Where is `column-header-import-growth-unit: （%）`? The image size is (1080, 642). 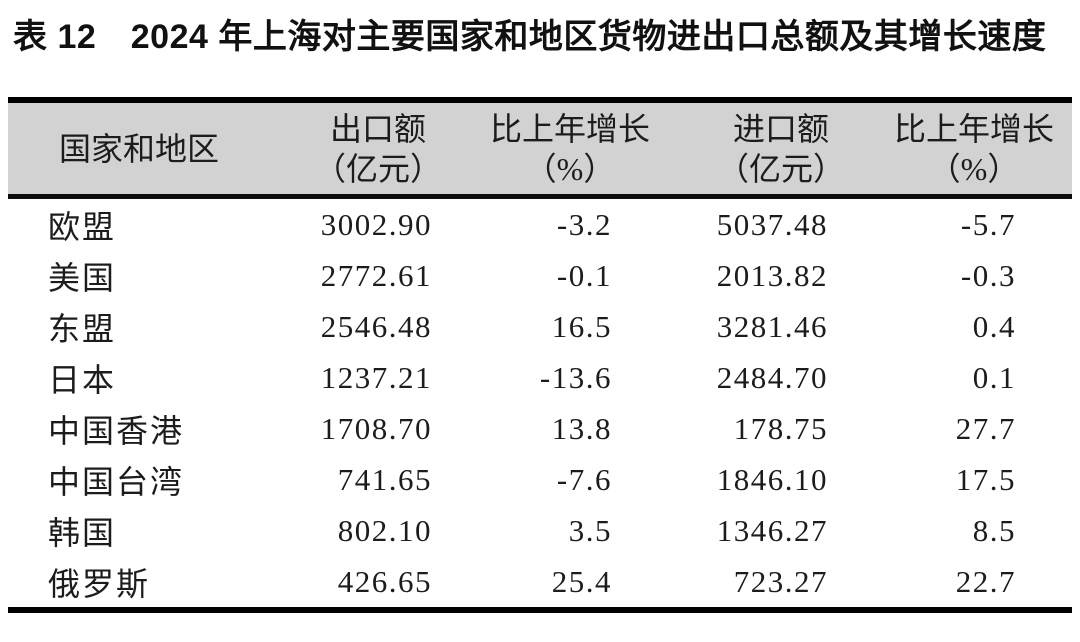
column-header-import-growth-unit: （%） is located at coordinates (974, 168).